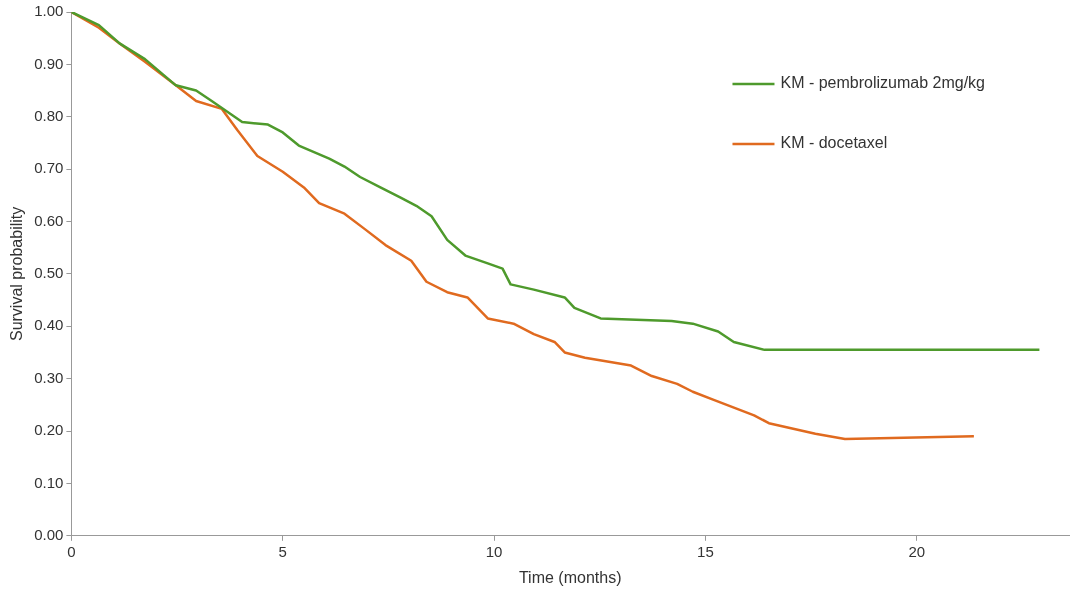 This screenshot has height=596, width=1071. Describe the element at coordinates (49, 11) in the screenshot. I see `y-tick-label: 1.00` at that location.